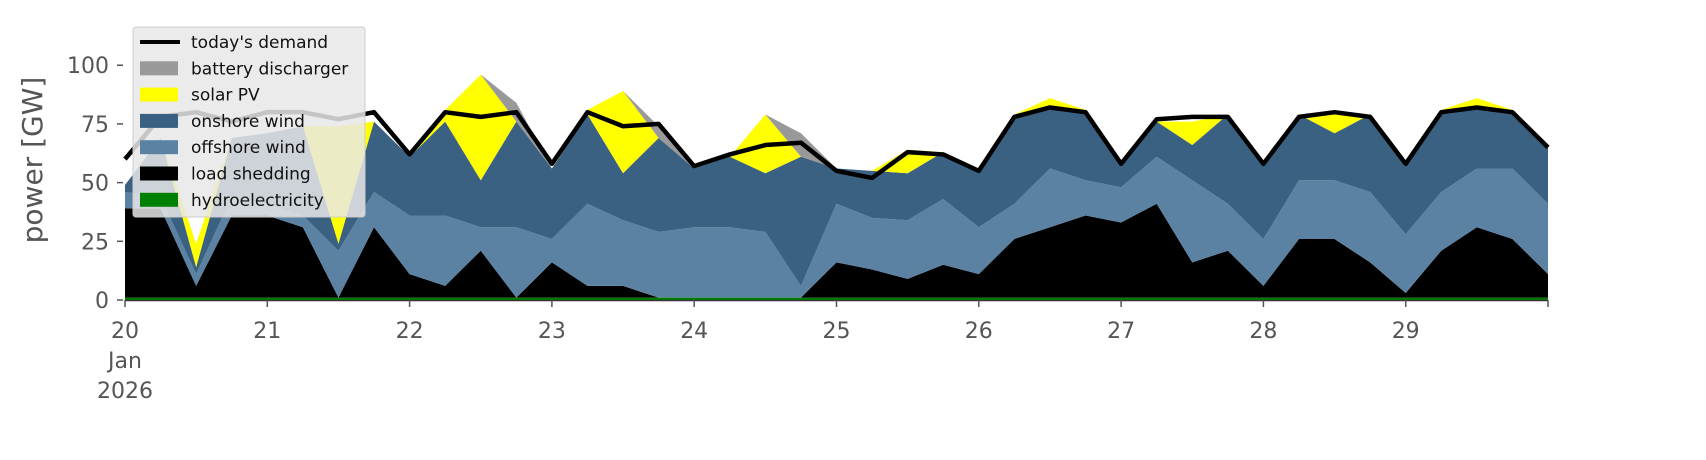  Describe the element at coordinates (225, 96) in the screenshot. I see `legend-label: solar PV` at that location.